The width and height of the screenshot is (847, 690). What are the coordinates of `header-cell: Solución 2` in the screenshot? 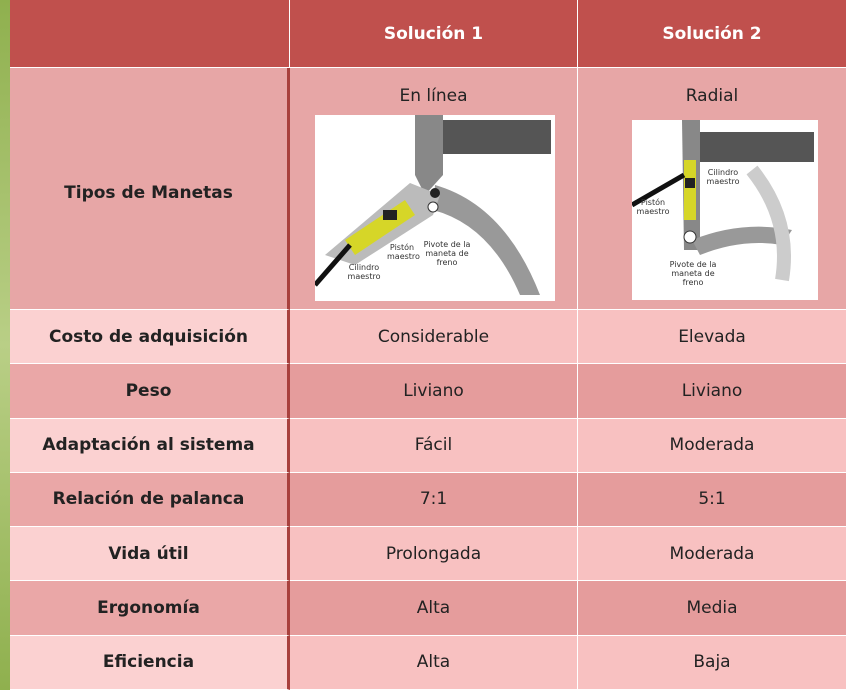 It's located at (712, 34).